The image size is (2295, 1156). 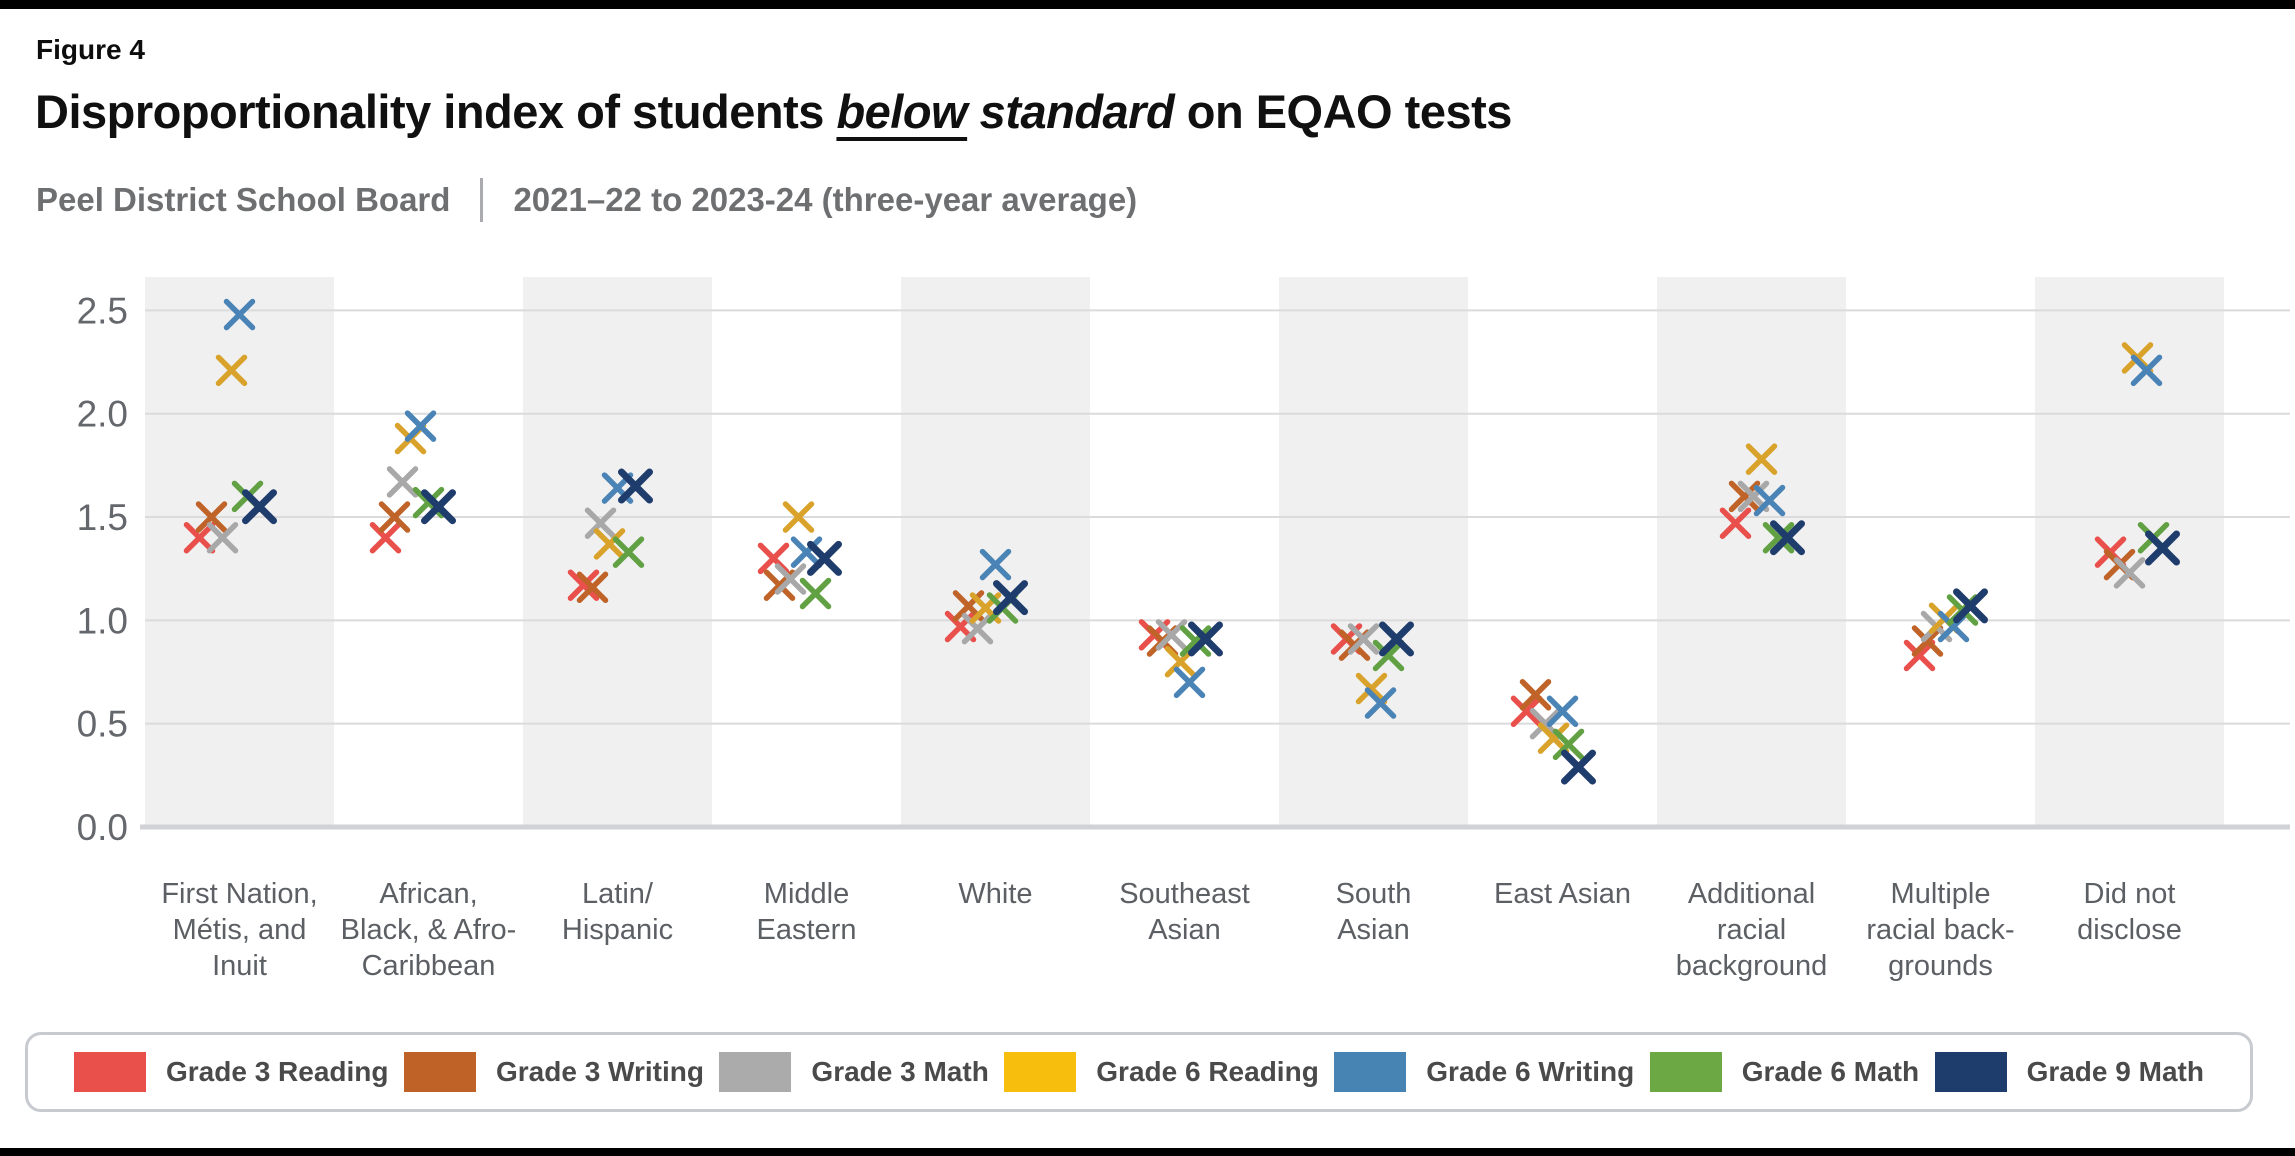 I want to click on category-label-line: Eastern, so click(x=807, y=930).